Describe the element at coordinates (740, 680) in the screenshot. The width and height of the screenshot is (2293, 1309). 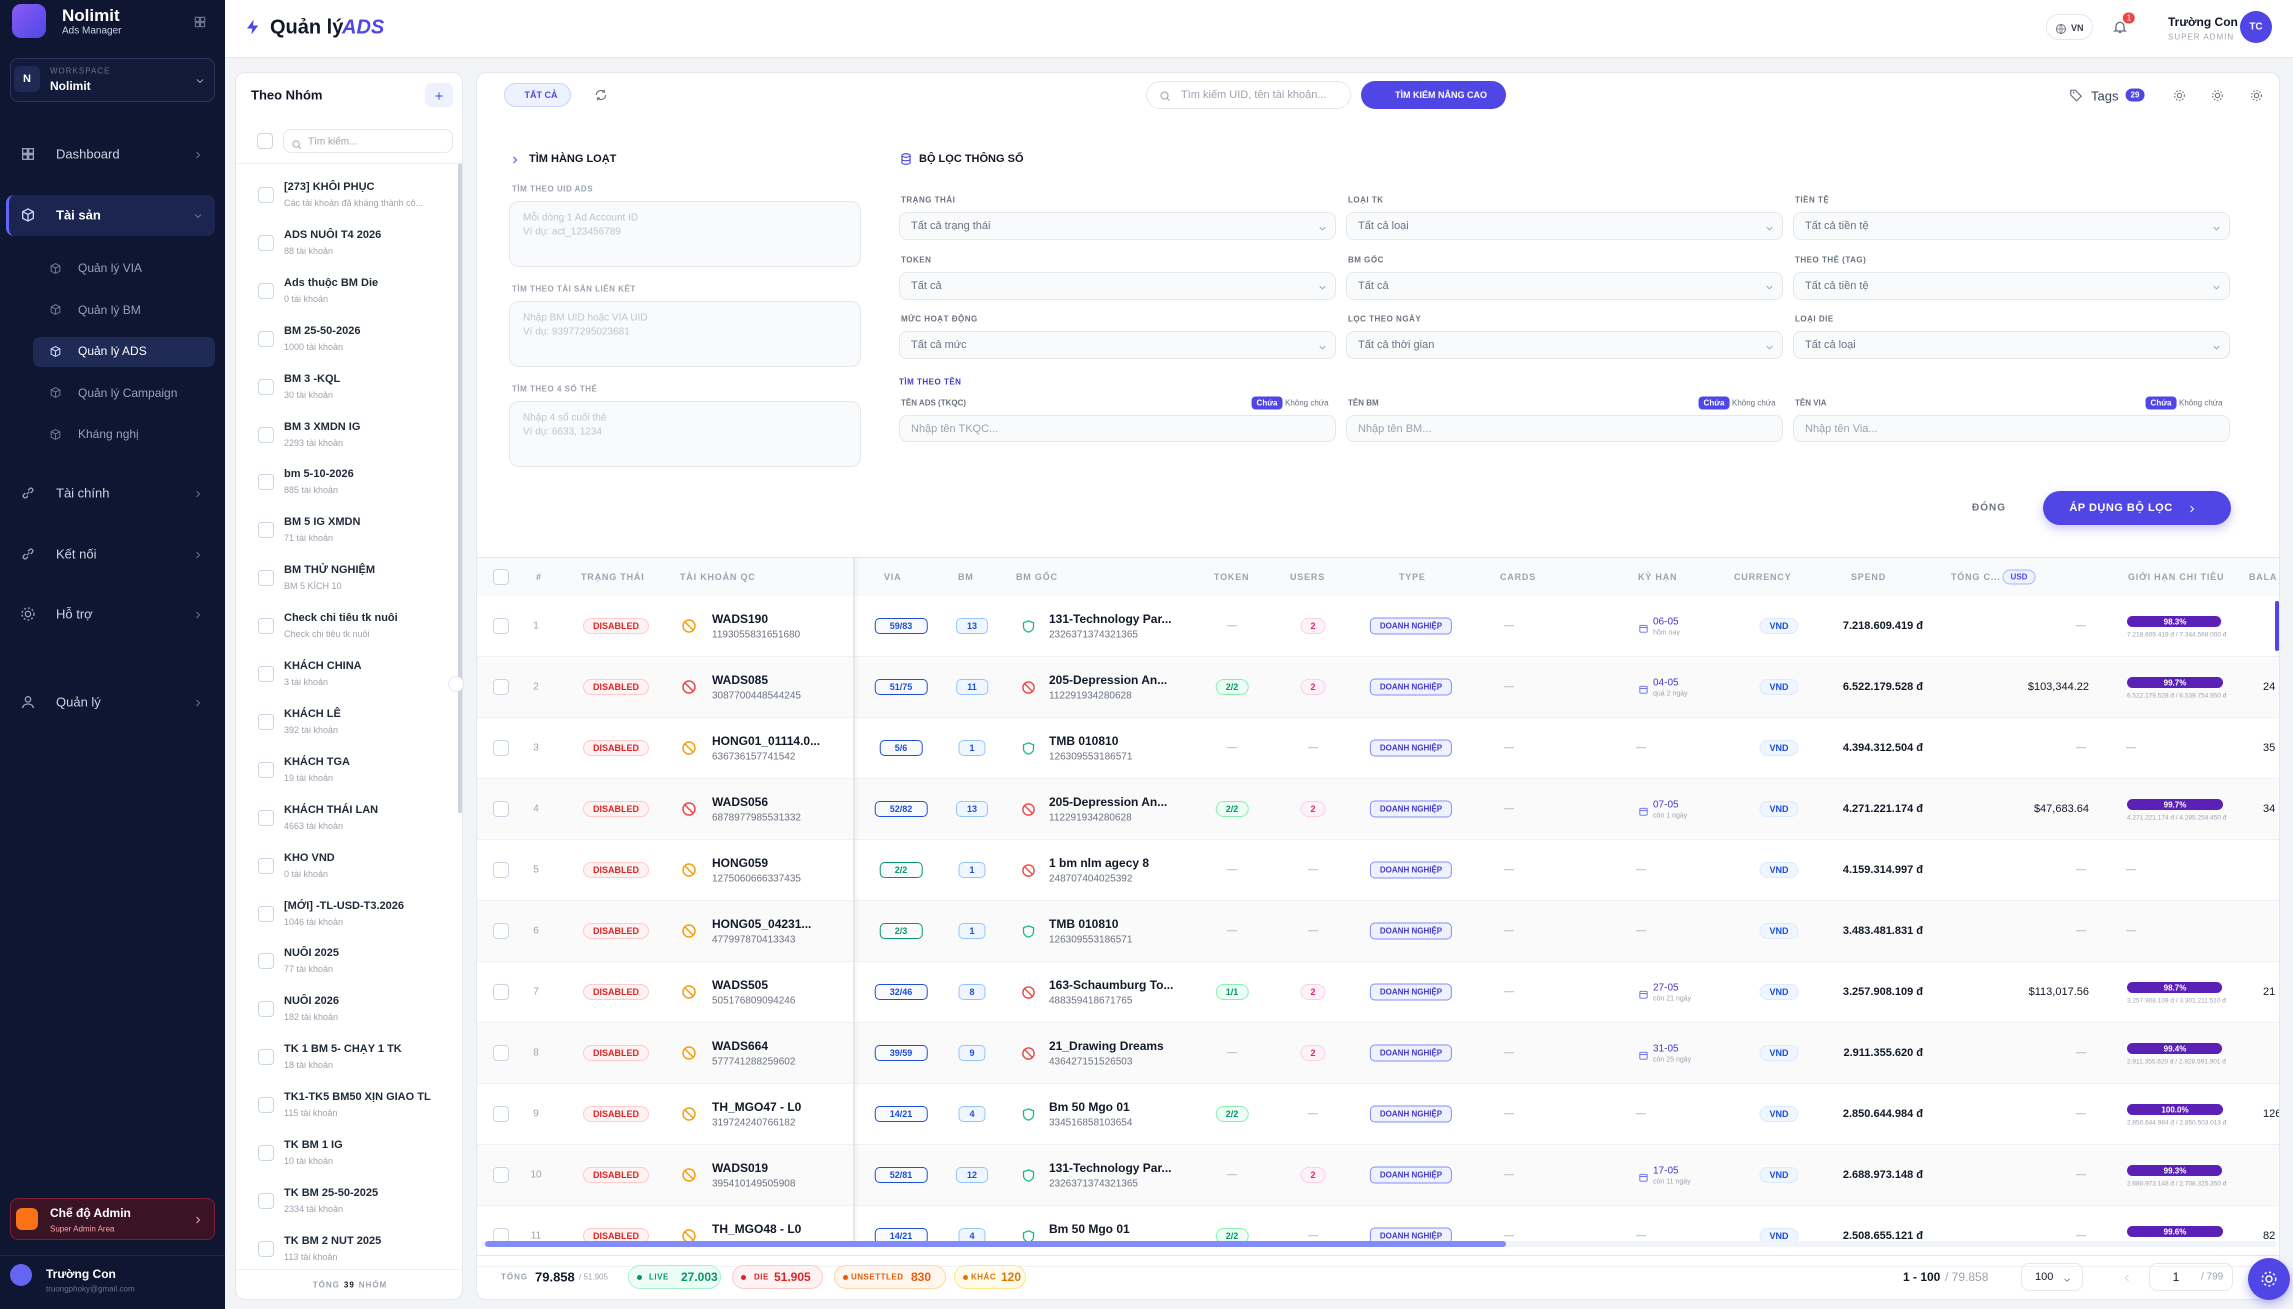
I see `account-name: WADS085` at that location.